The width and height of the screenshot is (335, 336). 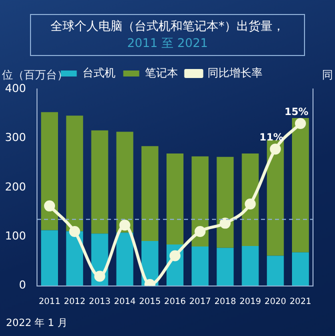 I want to click on x-tick-label: 2012, so click(x=75, y=302).